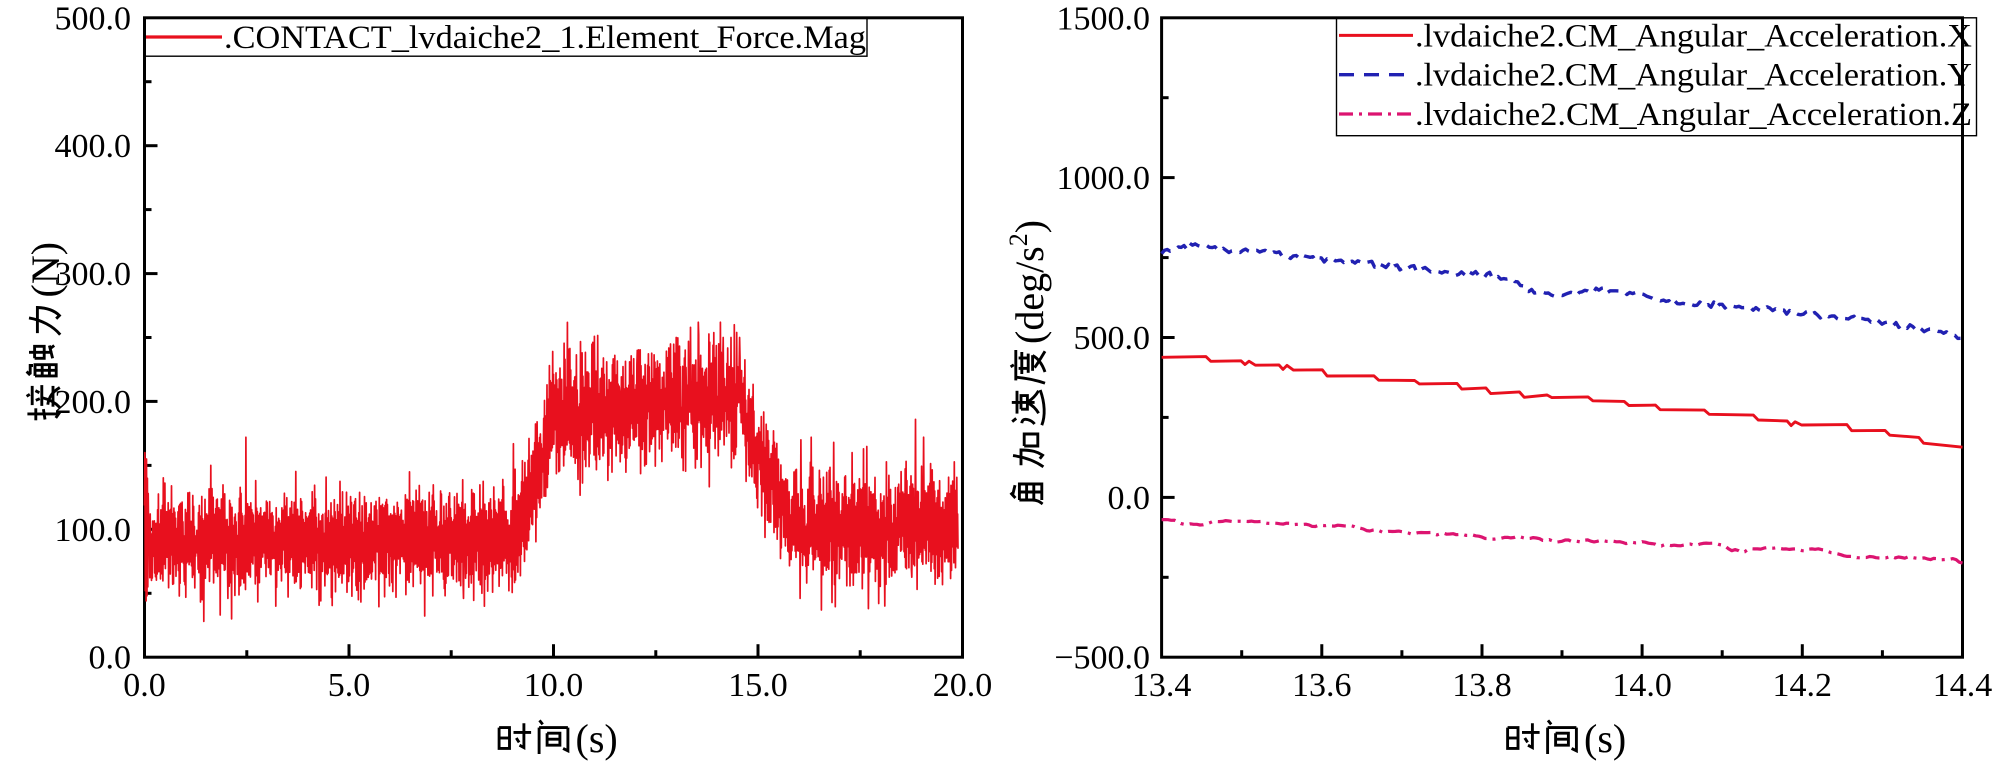  Describe the element at coordinates (545, 38) in the screenshot. I see `svg-text:.CONTACT_lvdaiche2_1.Element_F: .CONTACT_lvdaiche2_1.Element_Force.Mag` at that location.